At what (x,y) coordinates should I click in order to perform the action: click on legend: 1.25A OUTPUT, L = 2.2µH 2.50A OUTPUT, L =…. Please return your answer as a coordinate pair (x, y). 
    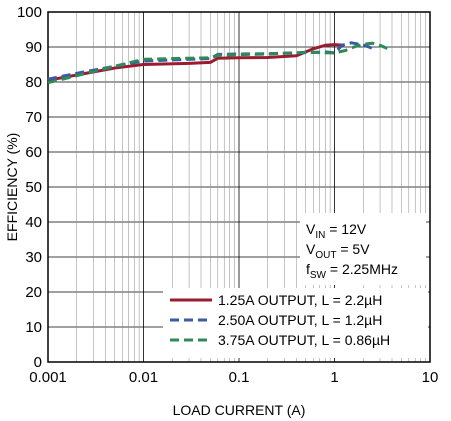
    Looking at the image, I should click on (280, 320).